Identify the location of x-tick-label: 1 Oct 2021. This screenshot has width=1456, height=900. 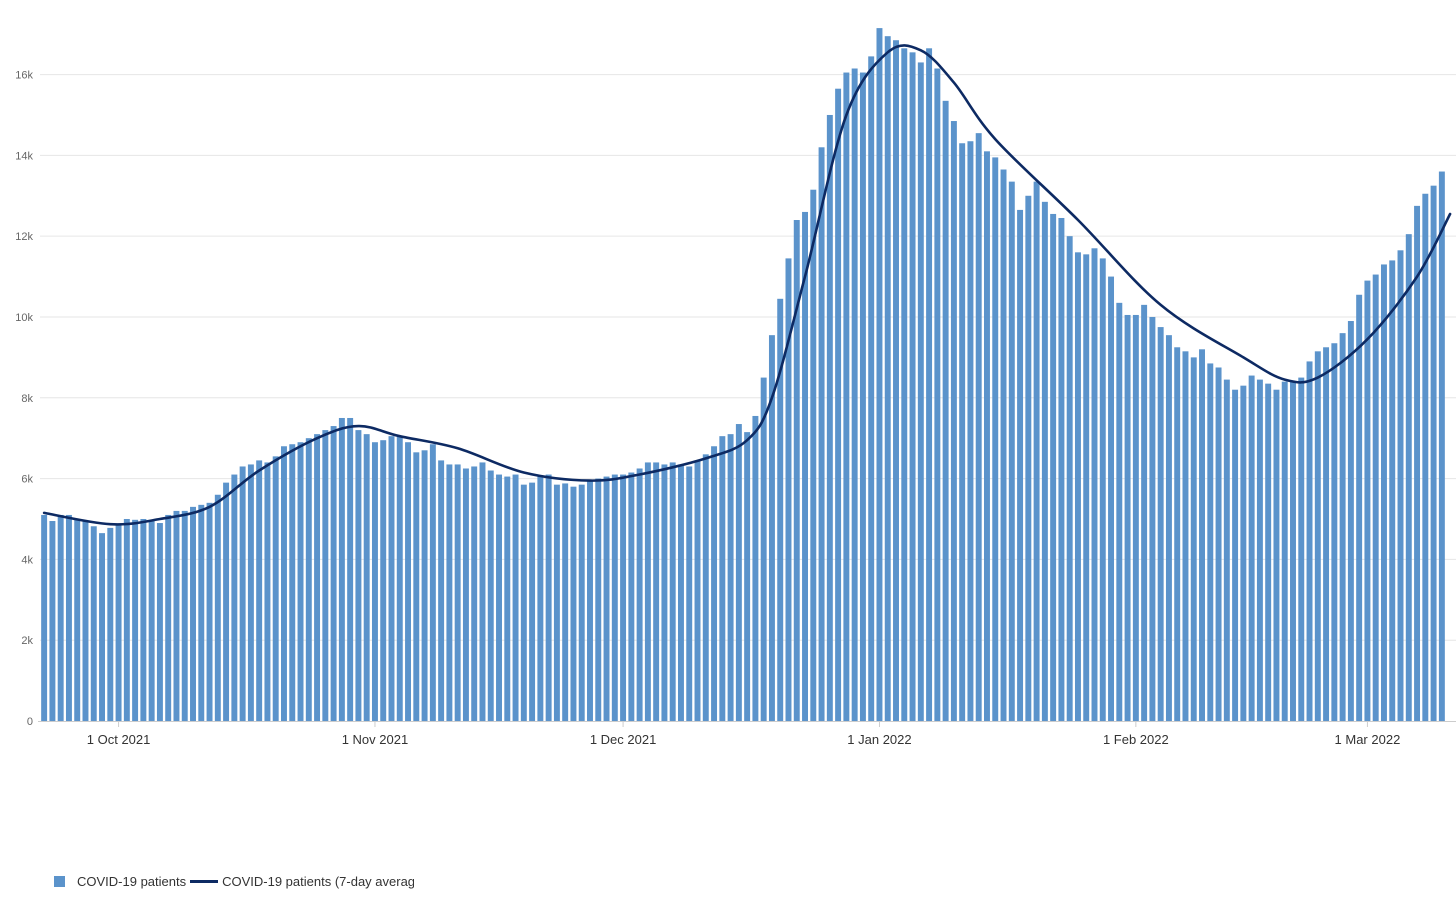
(119, 739).